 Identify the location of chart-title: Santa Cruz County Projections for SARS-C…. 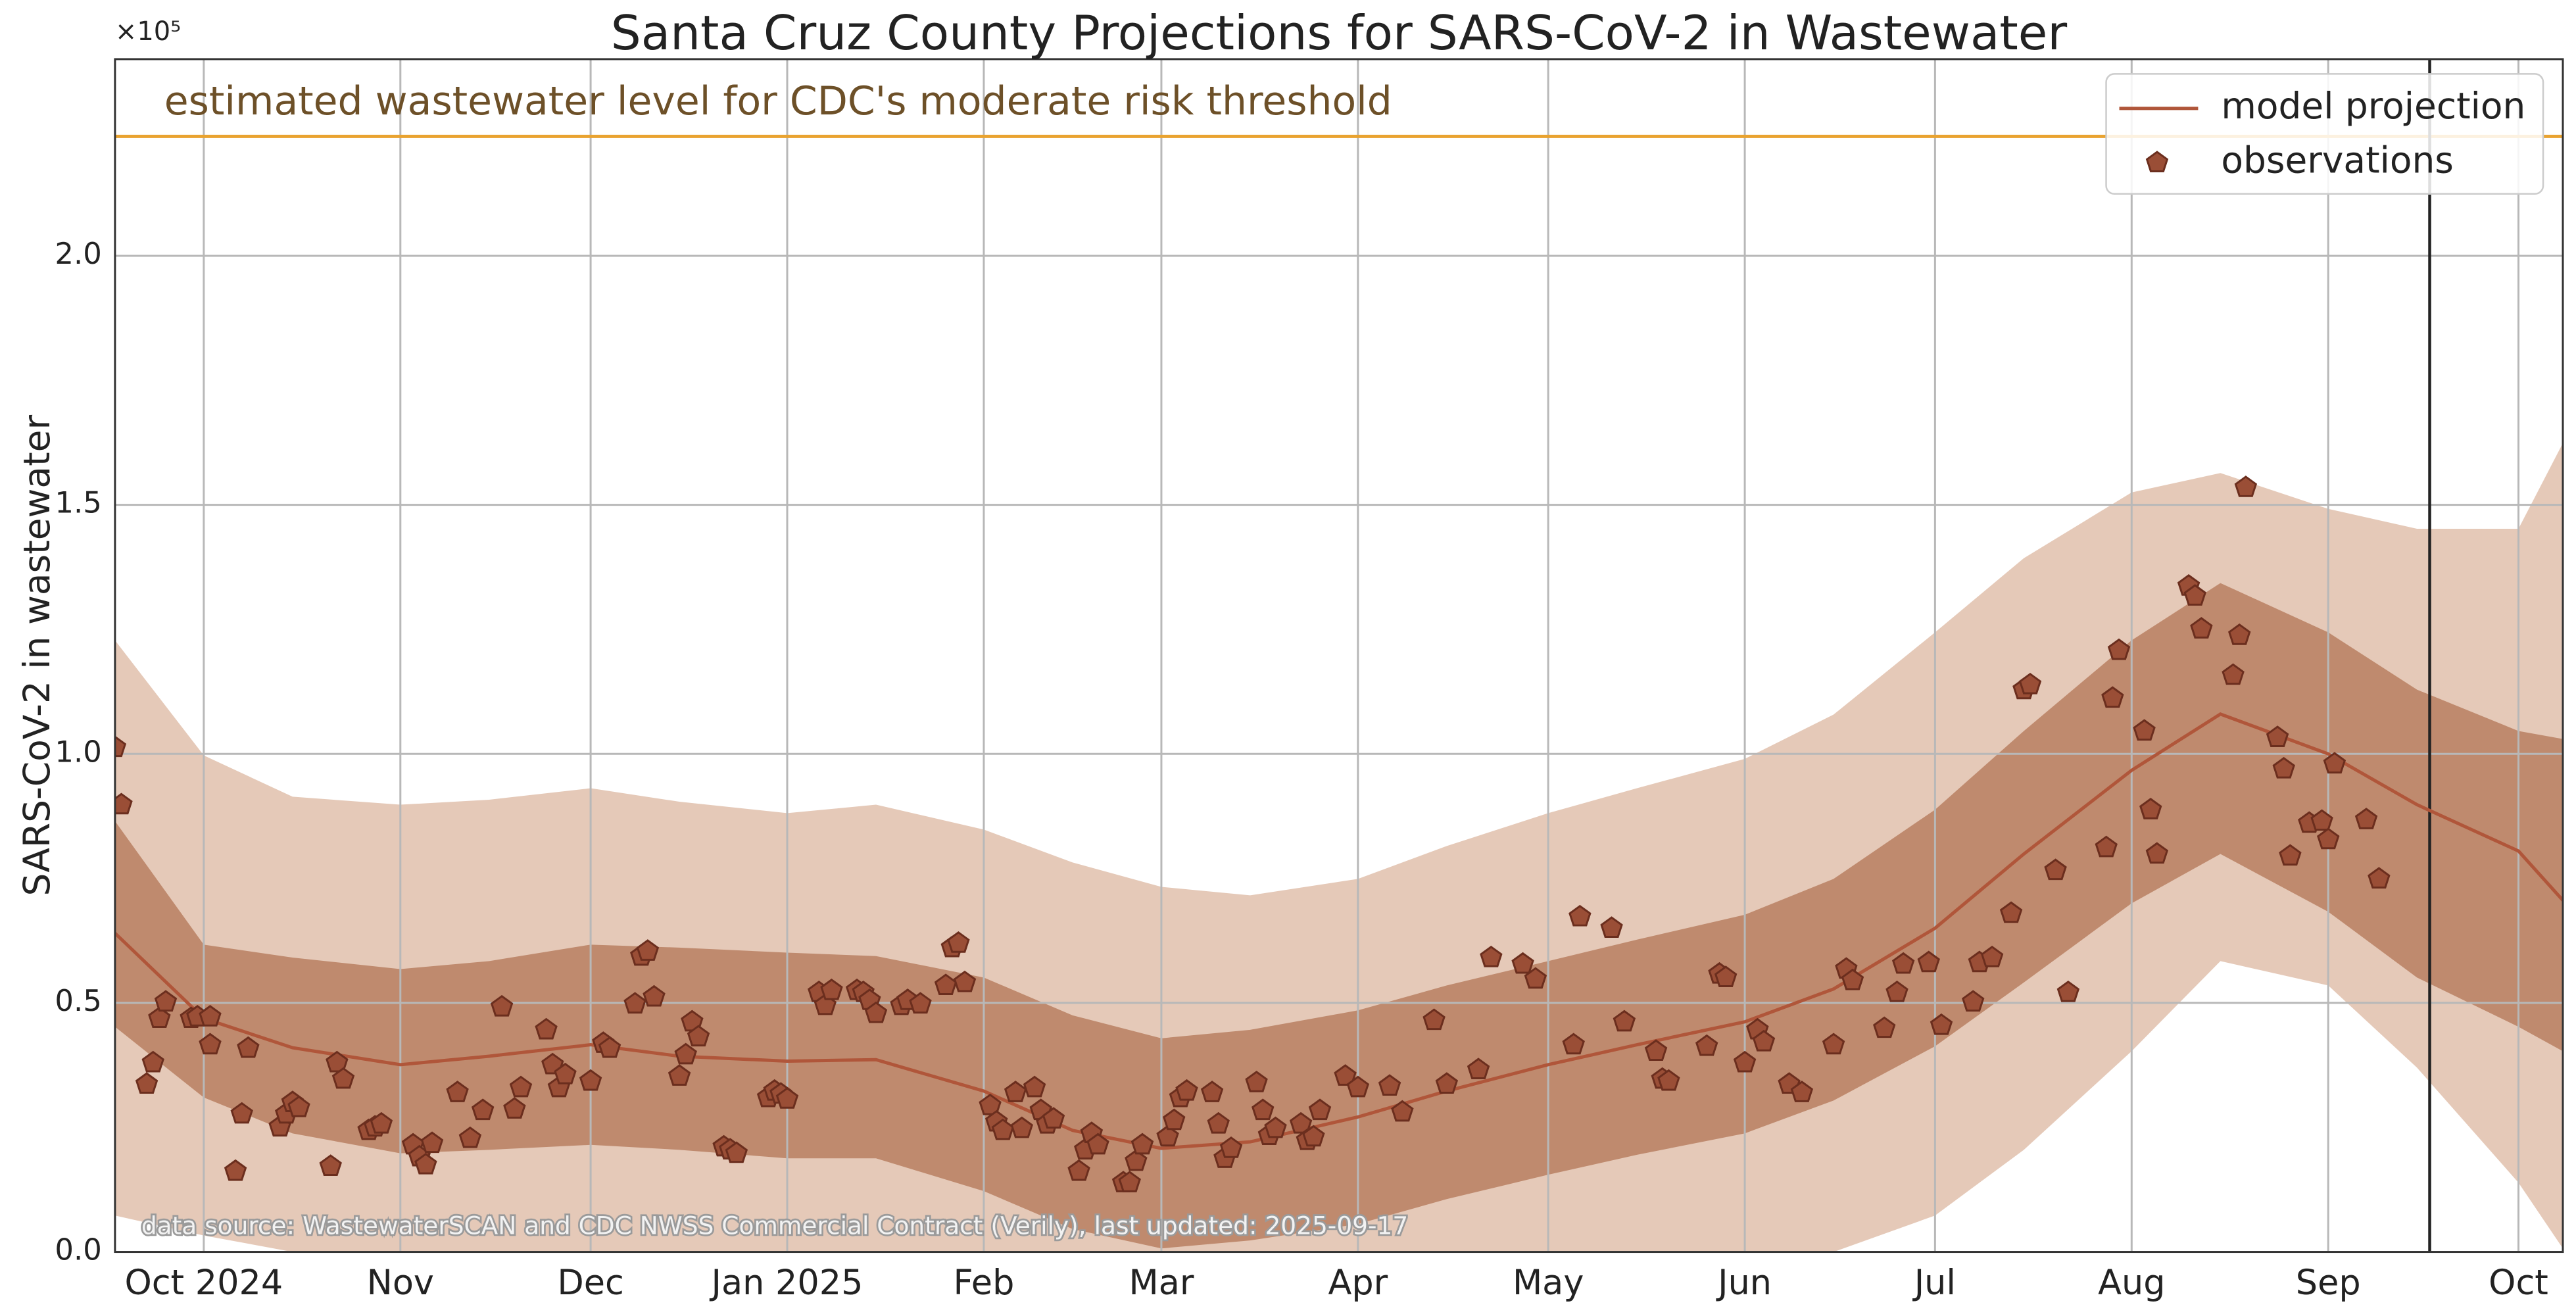
(1340, 33).